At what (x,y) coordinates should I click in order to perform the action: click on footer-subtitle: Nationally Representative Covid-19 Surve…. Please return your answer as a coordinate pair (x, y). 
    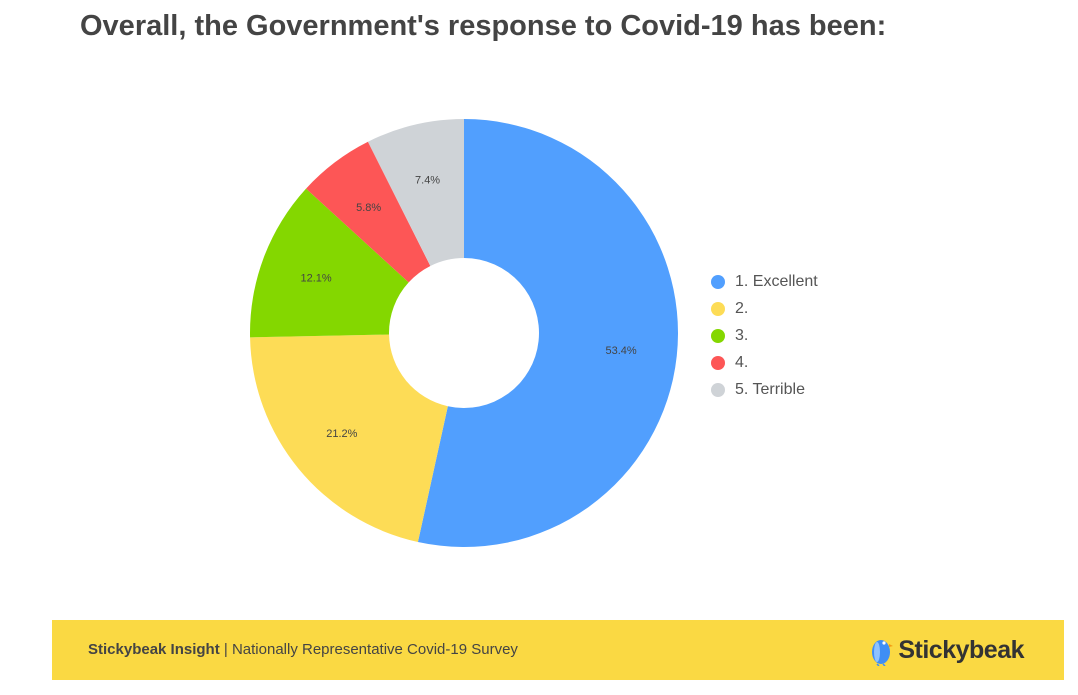
    Looking at the image, I should click on (374, 649).